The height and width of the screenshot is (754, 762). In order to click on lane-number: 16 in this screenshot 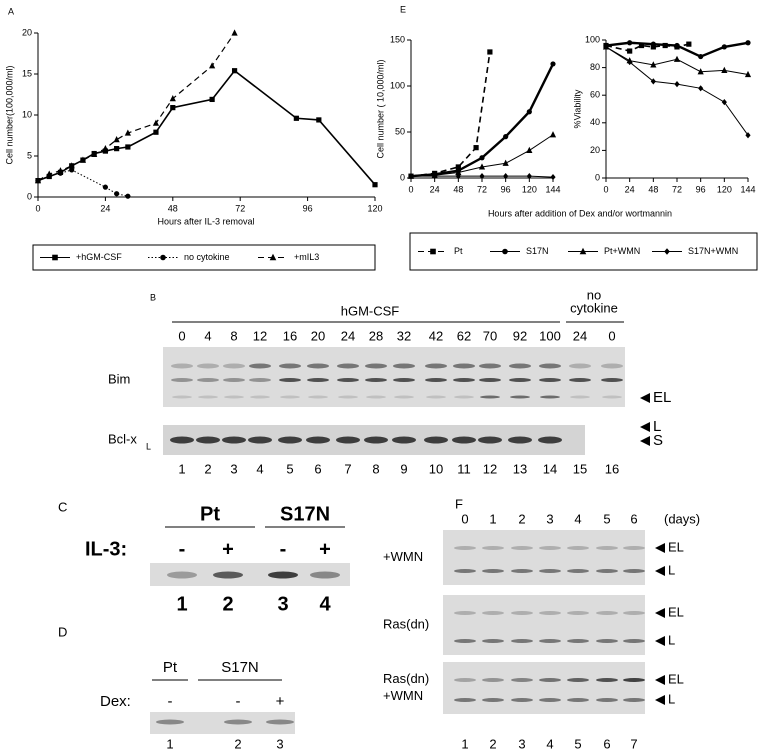, I will do `click(612, 468)`.